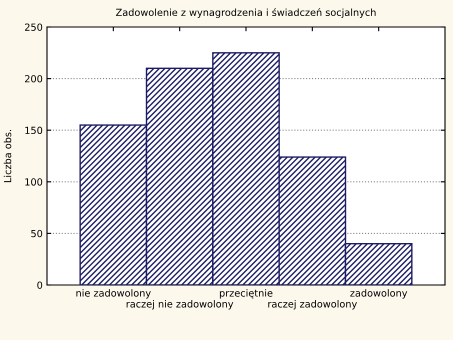  Describe the element at coordinates (113, 294) in the screenshot. I see `x-tick-label: nie zadowolony` at that location.